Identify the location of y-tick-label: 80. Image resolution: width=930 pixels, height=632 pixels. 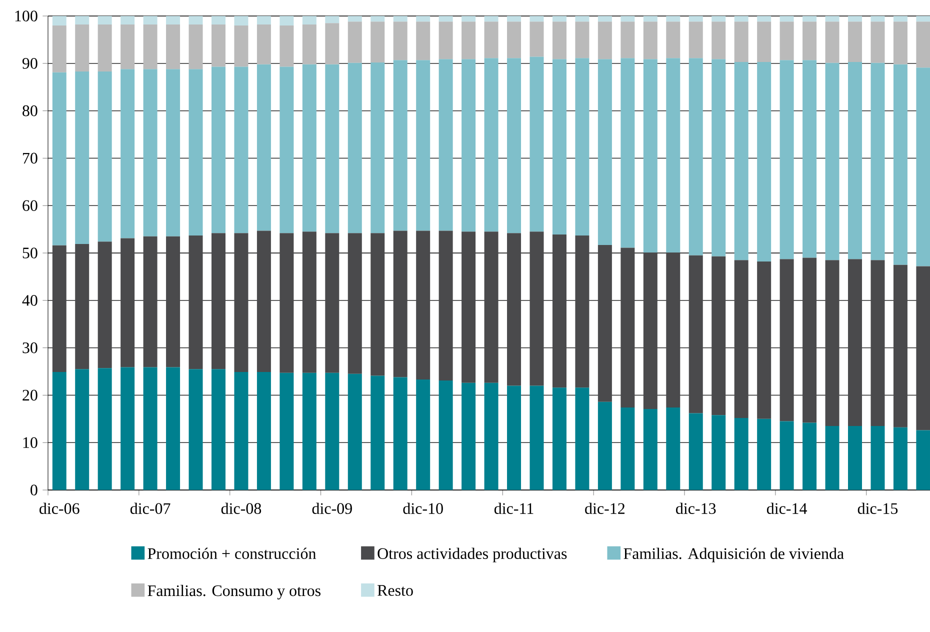
(30, 110).